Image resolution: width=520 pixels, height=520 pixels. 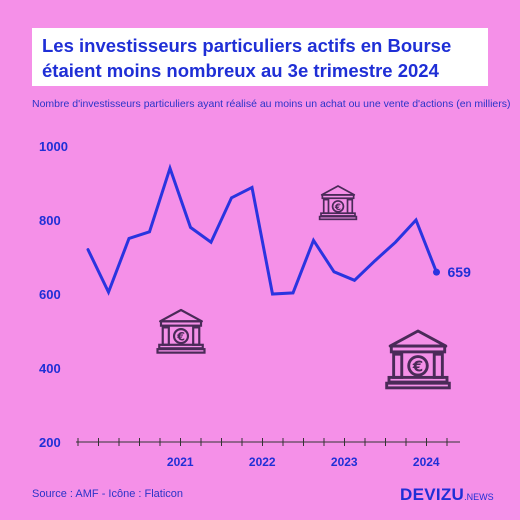 I want to click on brand-suffix: .NEWS, so click(x=479, y=497).